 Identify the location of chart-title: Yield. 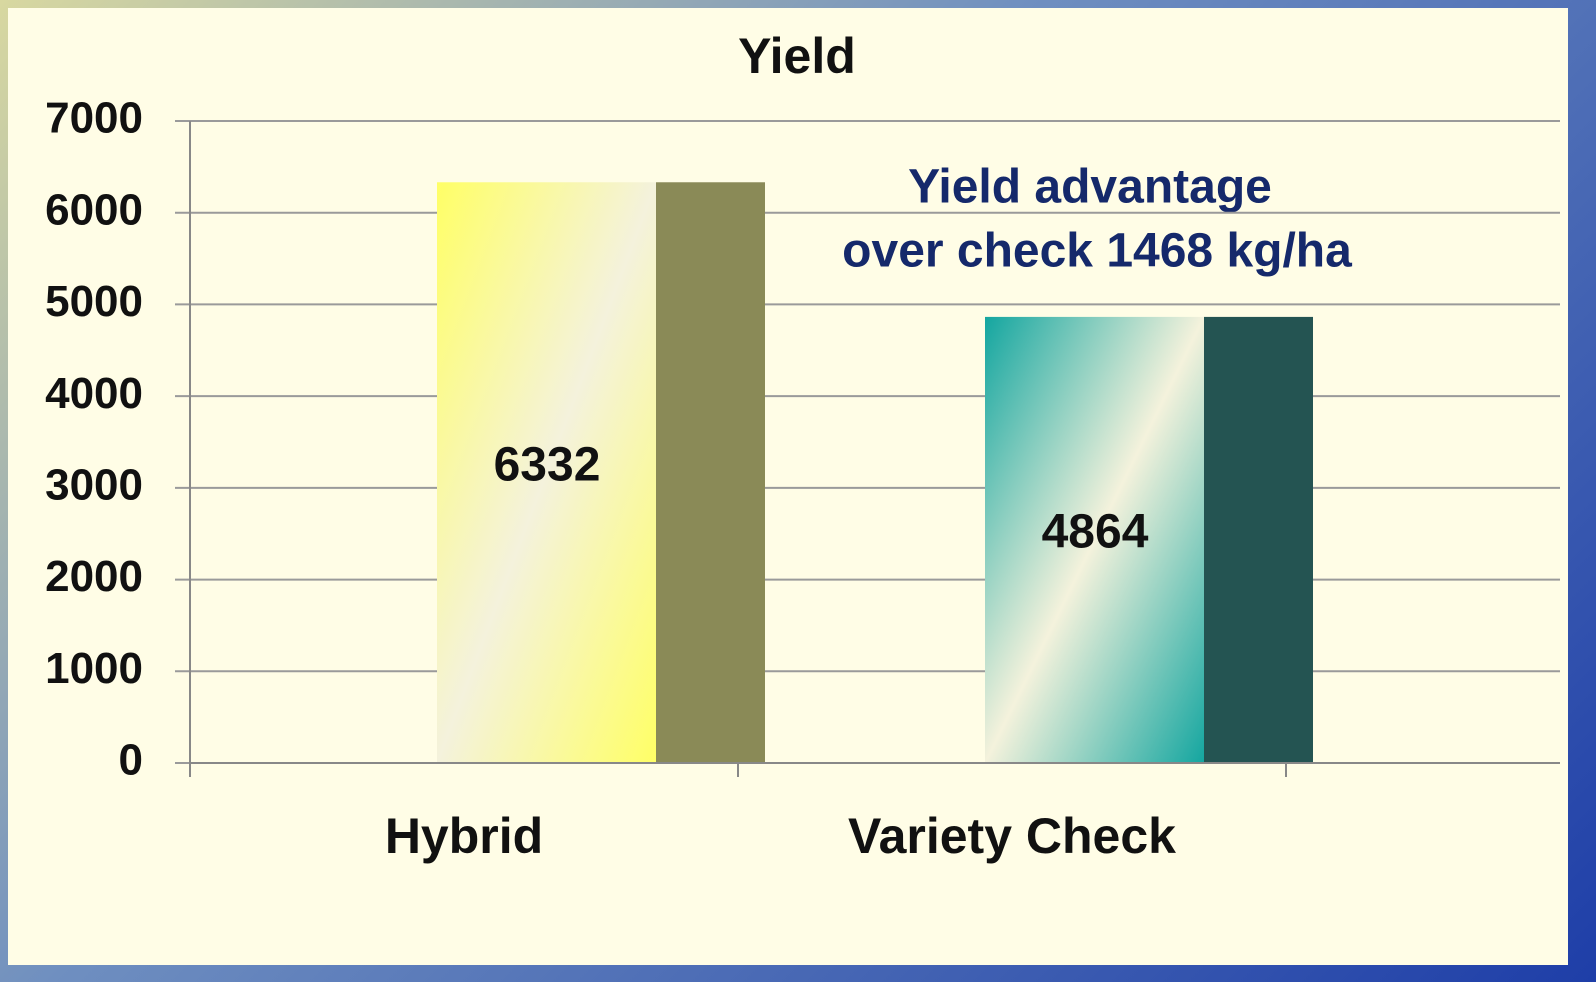
(797, 56).